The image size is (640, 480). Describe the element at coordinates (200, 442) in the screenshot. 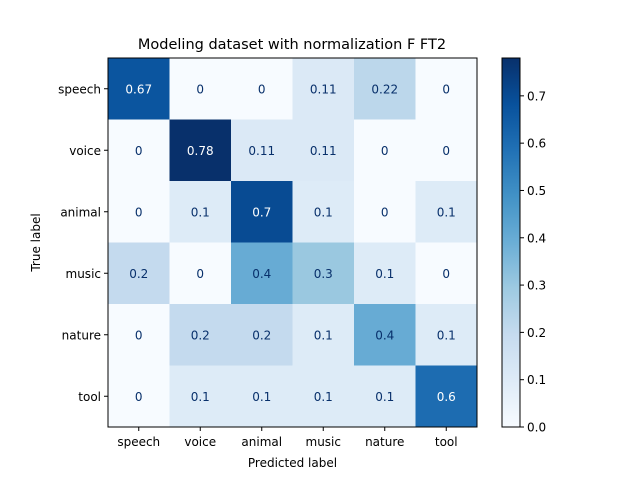

I see `x-tick-label: voice` at that location.